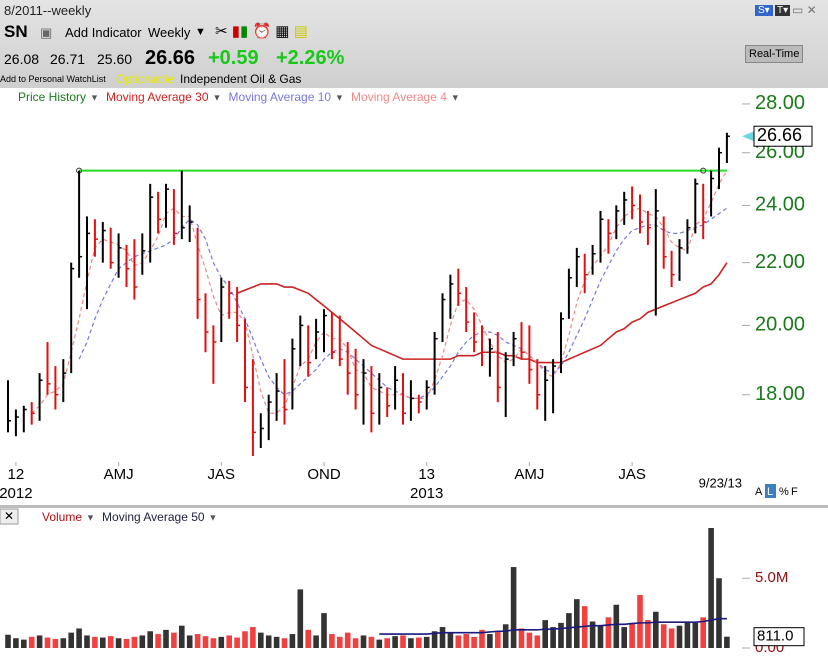  Describe the element at coordinates (748, 136) in the screenshot. I see `last-arrow` at that location.